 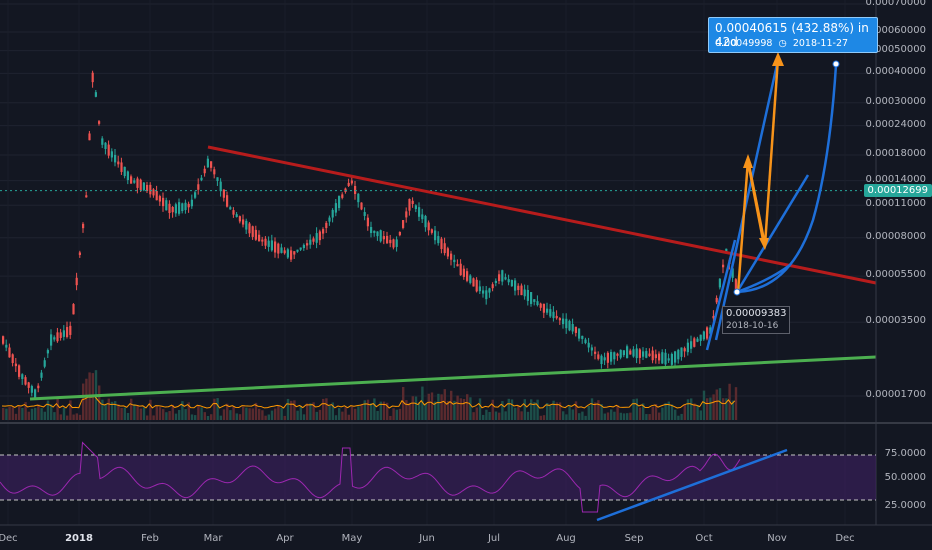 I want to click on target-point-marker, so click(x=836, y=64).